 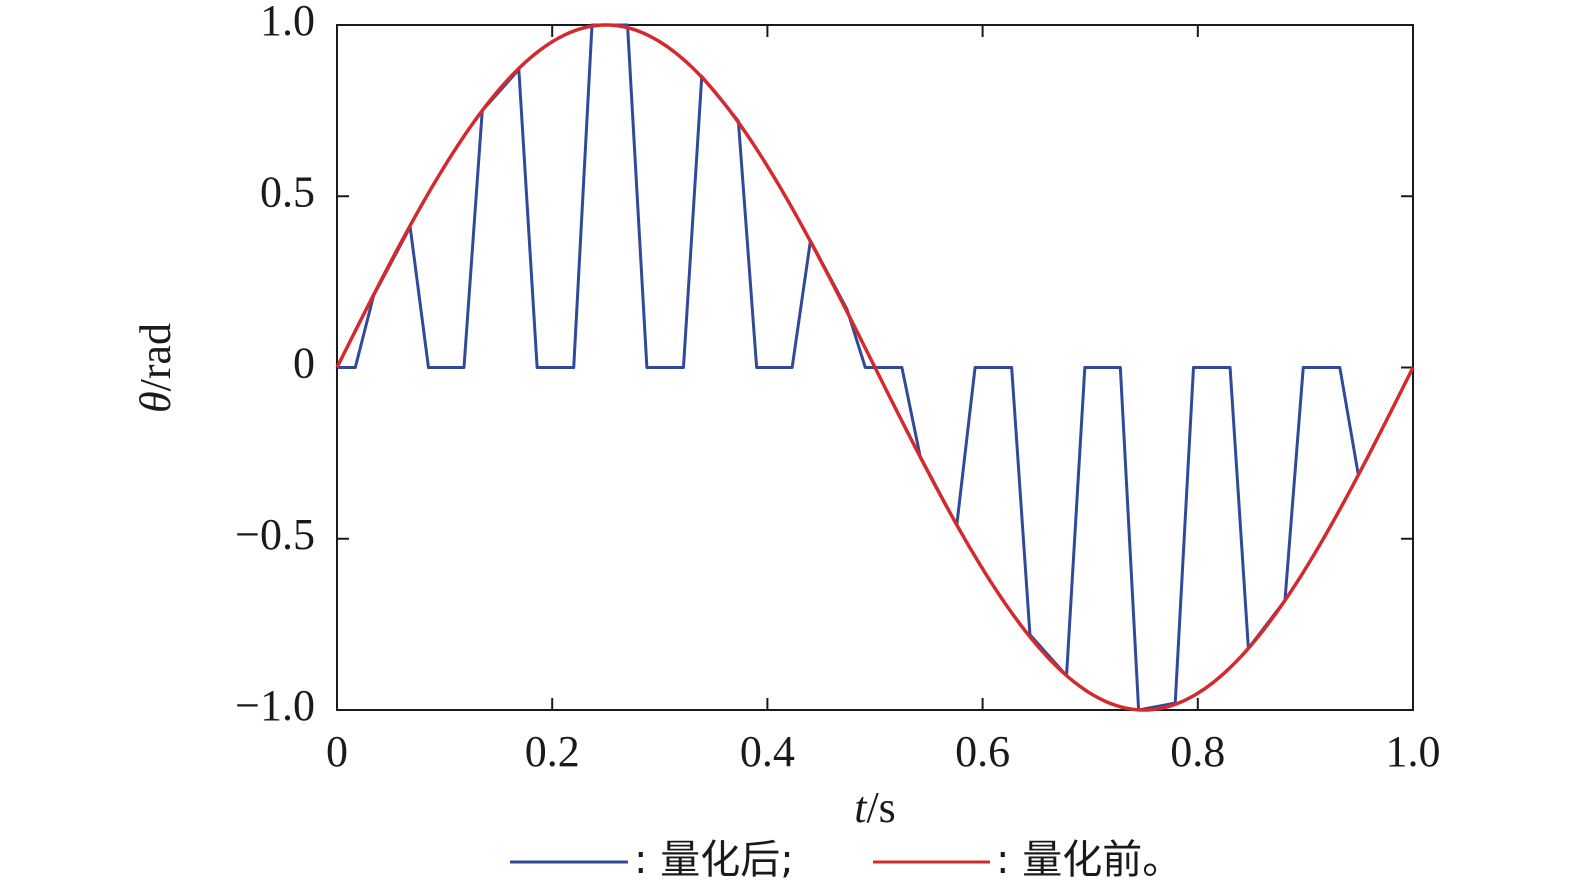 What do you see at coordinates (287, 191) in the screenshot?
I see `y-tick-label: 0.5` at bounding box center [287, 191].